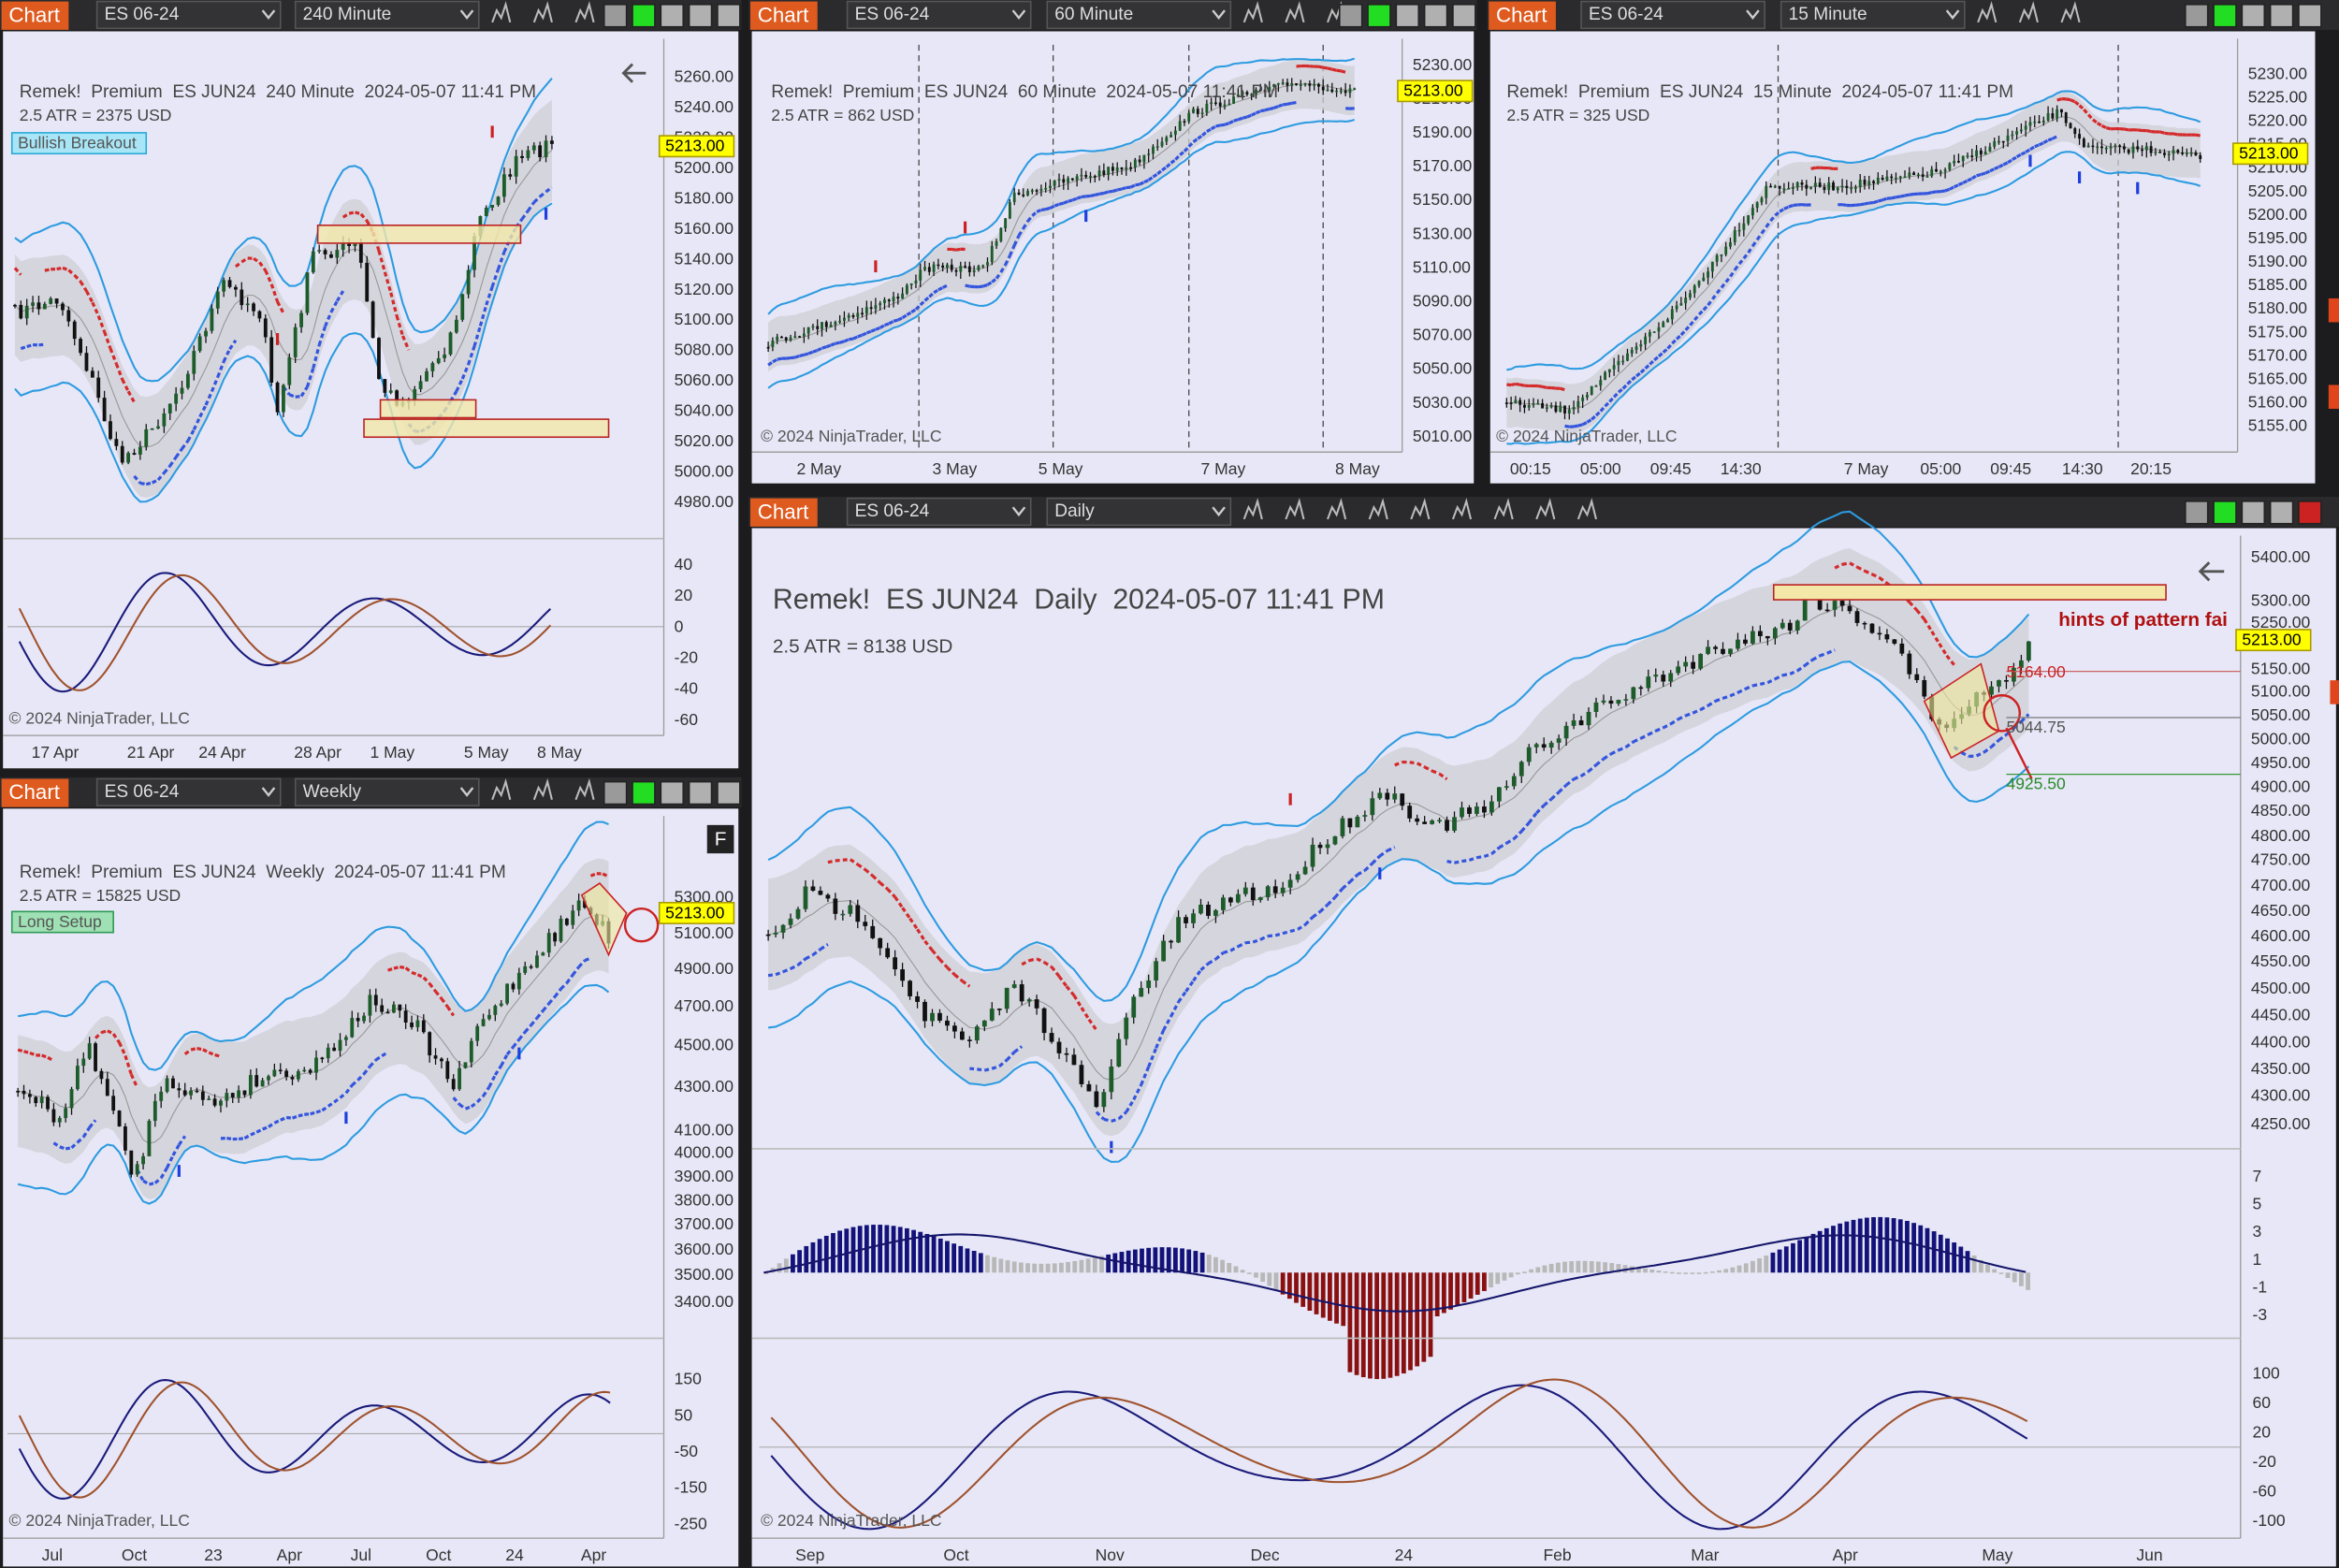 The height and width of the screenshot is (1568, 2339). What do you see at coordinates (691, 1523) in the screenshot?
I see `osc-tick-label: -250` at bounding box center [691, 1523].